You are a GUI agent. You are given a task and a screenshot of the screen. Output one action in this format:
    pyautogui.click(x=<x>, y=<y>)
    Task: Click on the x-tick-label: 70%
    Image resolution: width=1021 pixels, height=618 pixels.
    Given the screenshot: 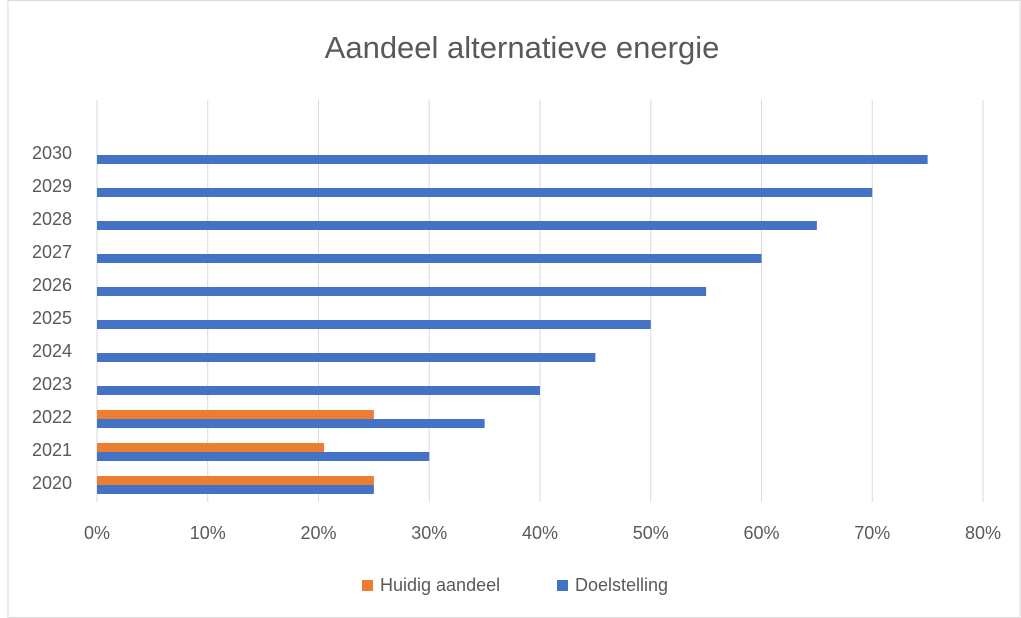 What is the action you would take?
    pyautogui.click(x=872, y=533)
    